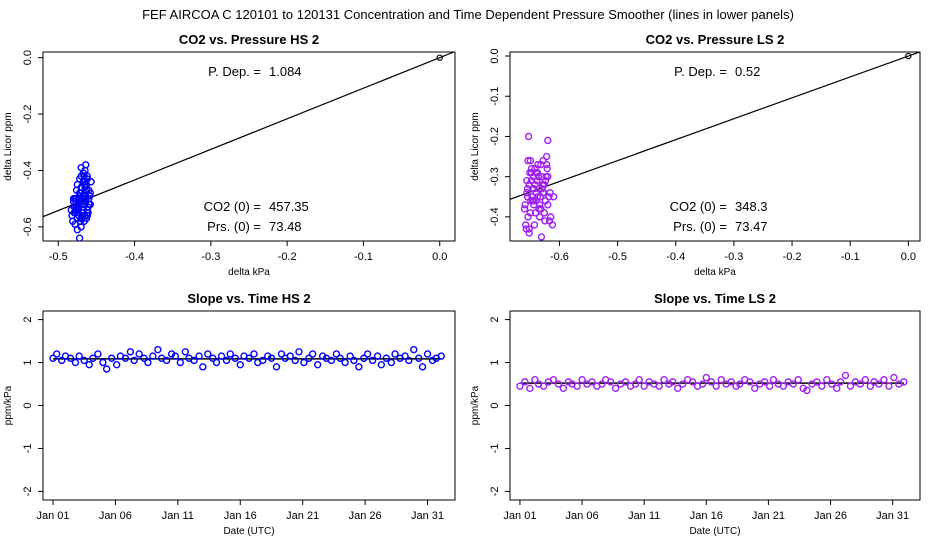 This screenshot has width=936, height=540. Describe the element at coordinates (249, 135) in the screenshot. I see `hs-pressure-fit-line` at that location.